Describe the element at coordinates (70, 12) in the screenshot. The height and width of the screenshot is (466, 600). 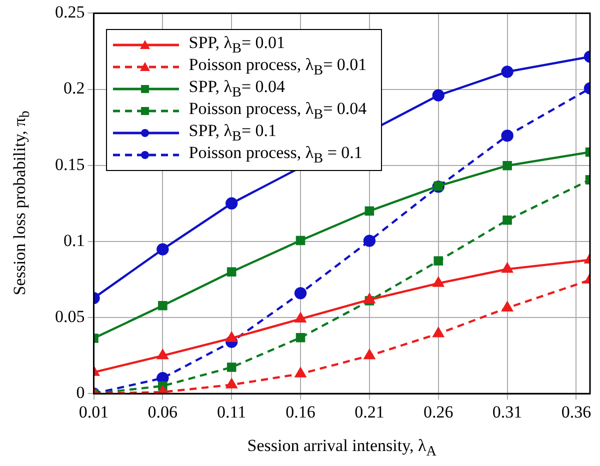
I see `y-tick-label: 0.25` at that location.